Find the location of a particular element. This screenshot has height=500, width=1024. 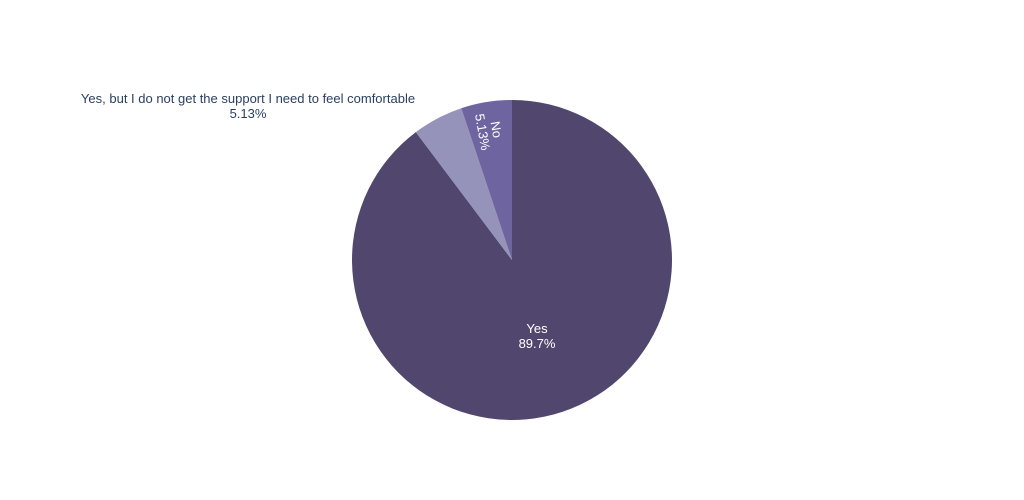

slice-percent-yes: 89.7% is located at coordinates (537, 343).